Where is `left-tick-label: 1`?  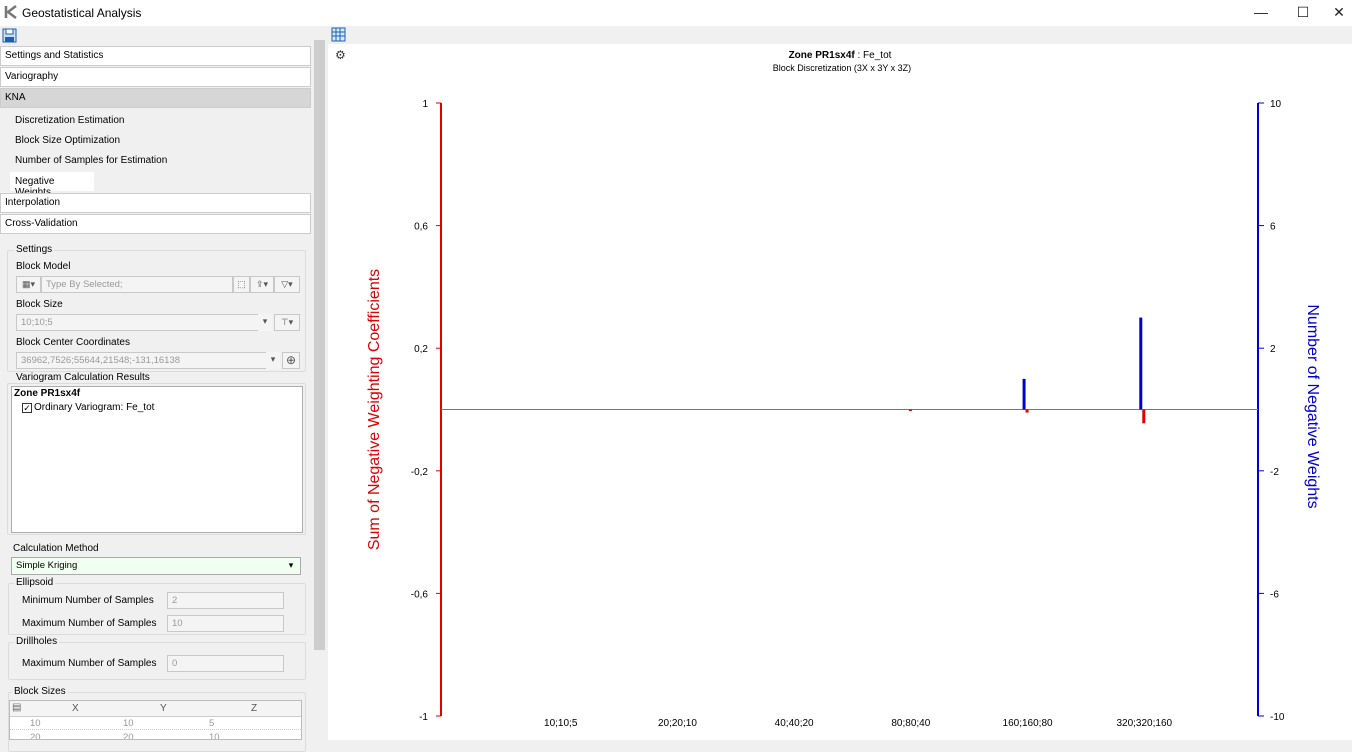 left-tick-label: 1 is located at coordinates (425, 104).